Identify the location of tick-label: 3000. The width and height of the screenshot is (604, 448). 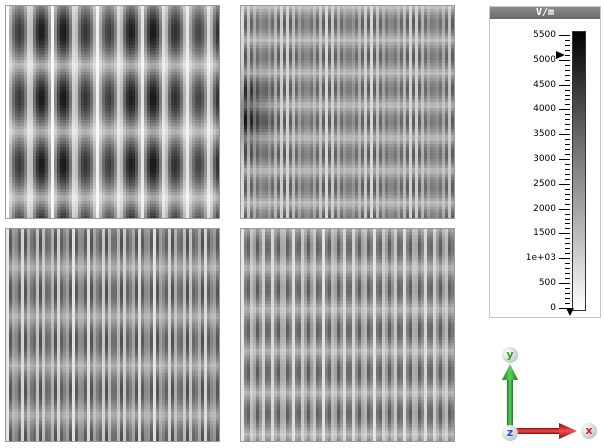
(525, 159).